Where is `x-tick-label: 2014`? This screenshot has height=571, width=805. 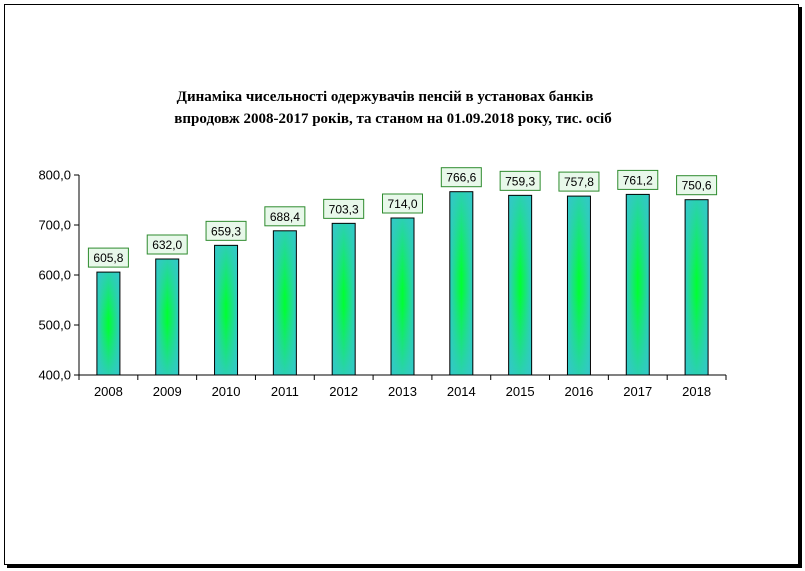
x-tick-label: 2014 is located at coordinates (461, 391).